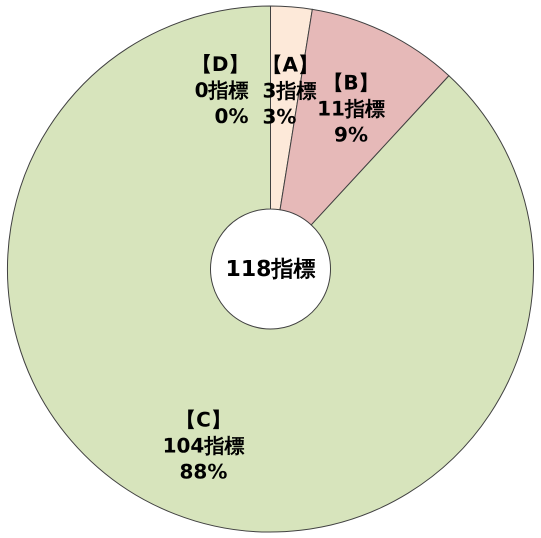 This screenshot has width=541, height=538. I want to click on text: 118指標, so click(271, 269).